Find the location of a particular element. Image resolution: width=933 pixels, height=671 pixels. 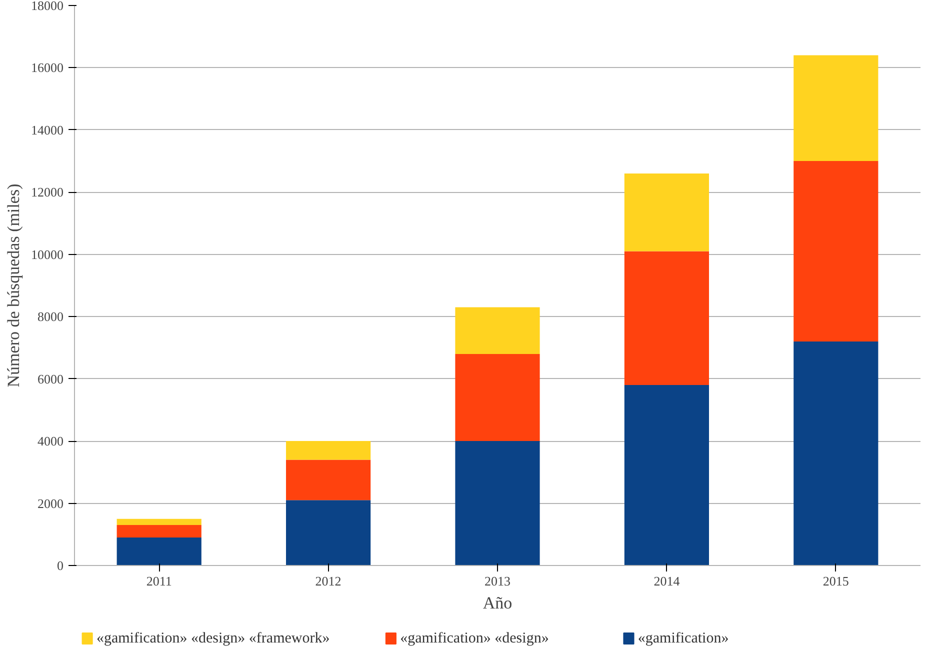

y-tick-label: 2000 is located at coordinates (51, 503).